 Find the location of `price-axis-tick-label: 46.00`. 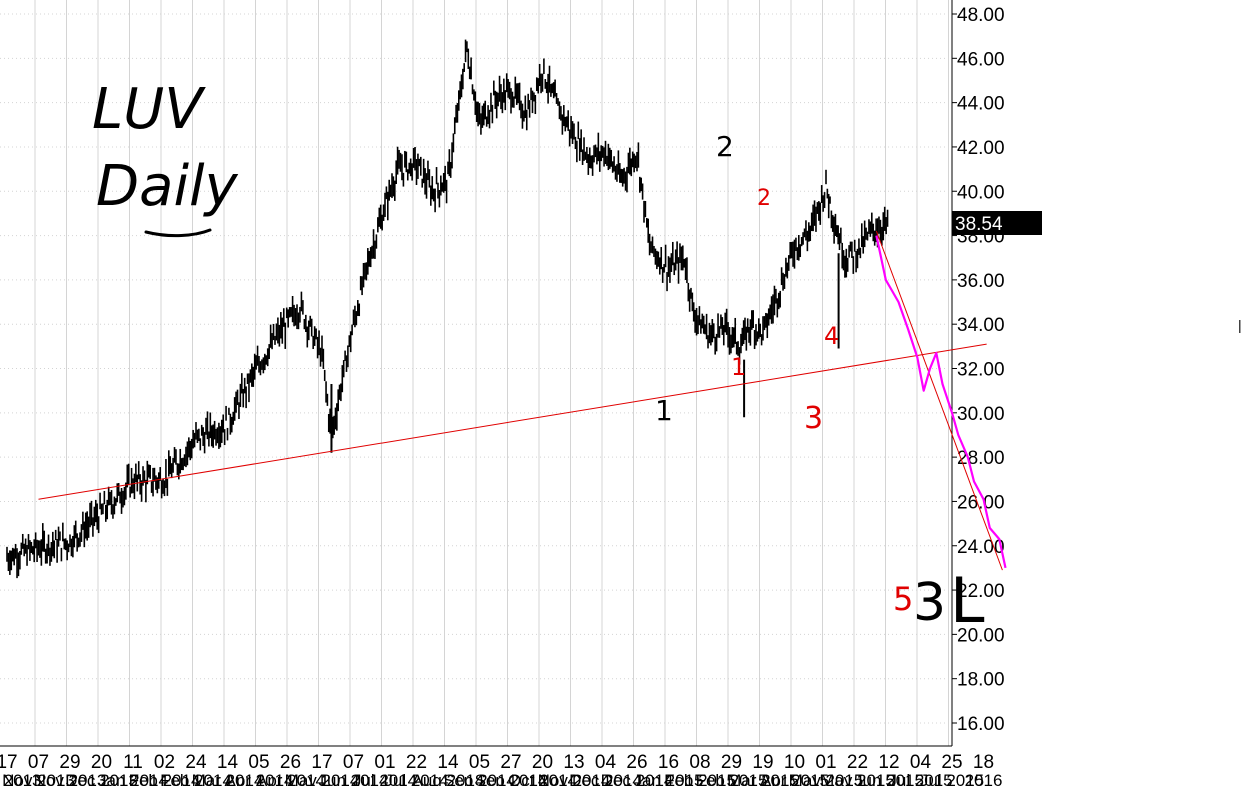

price-axis-tick-label: 46.00 is located at coordinates (981, 59).